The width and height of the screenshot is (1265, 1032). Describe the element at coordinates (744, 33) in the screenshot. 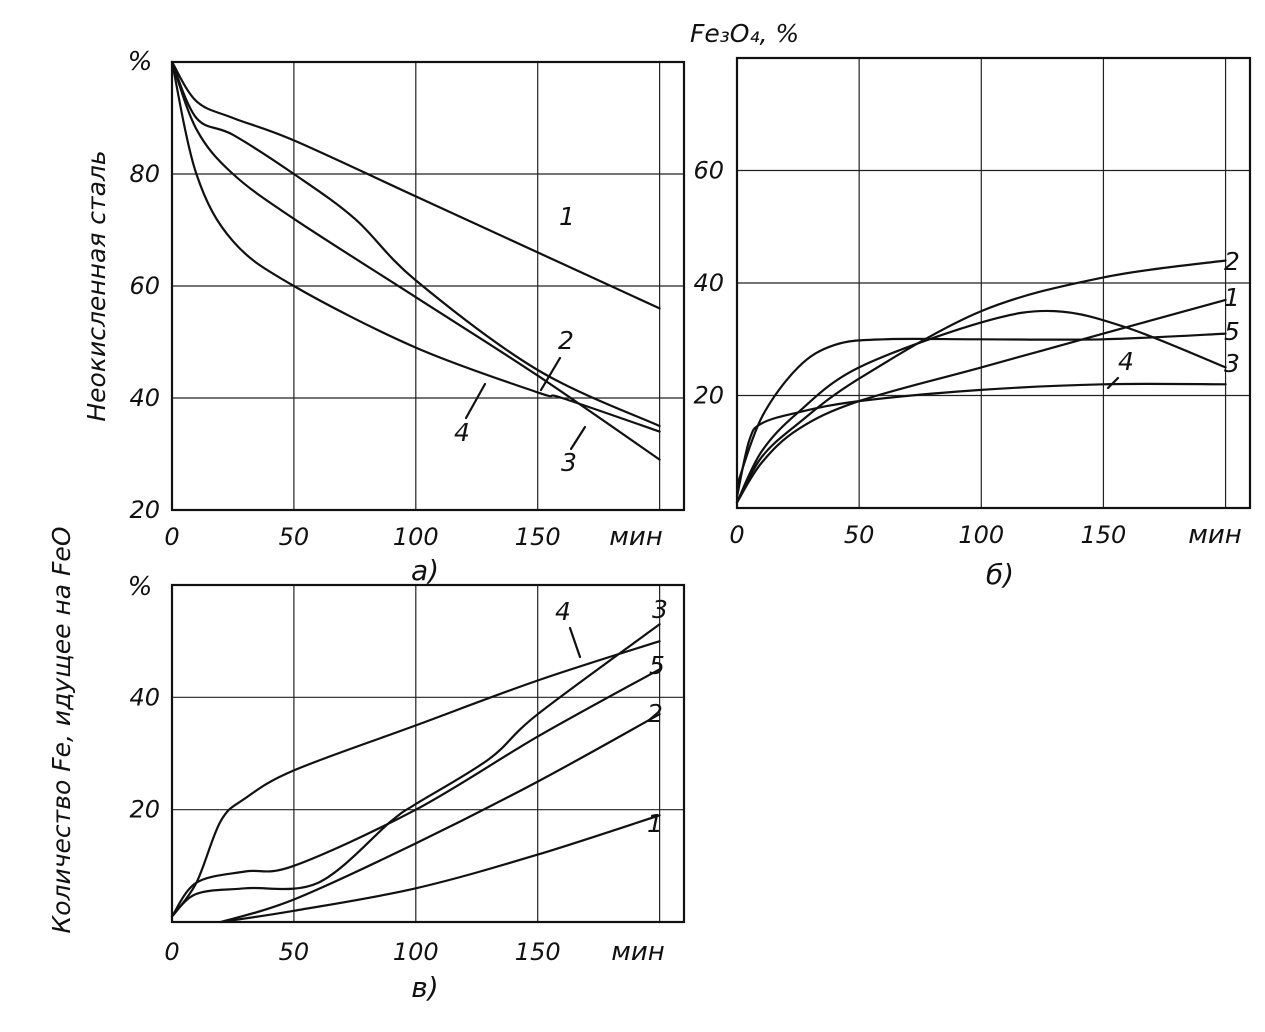

I see `y-axis-label: Fe₃O₄, %` at that location.